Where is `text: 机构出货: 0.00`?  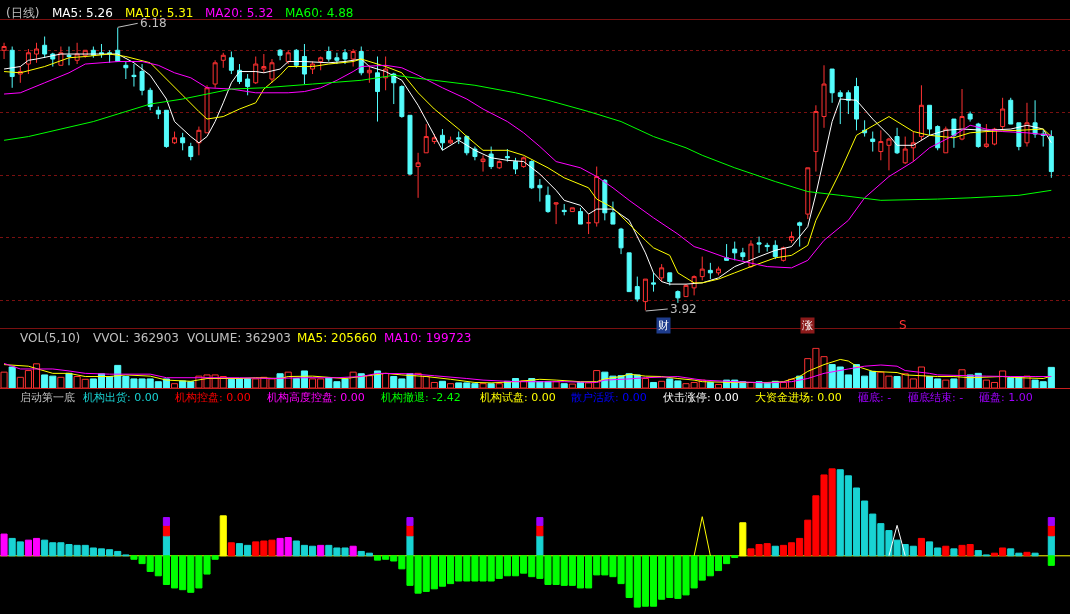 text: 机构出货: 0.00 is located at coordinates (121, 397).